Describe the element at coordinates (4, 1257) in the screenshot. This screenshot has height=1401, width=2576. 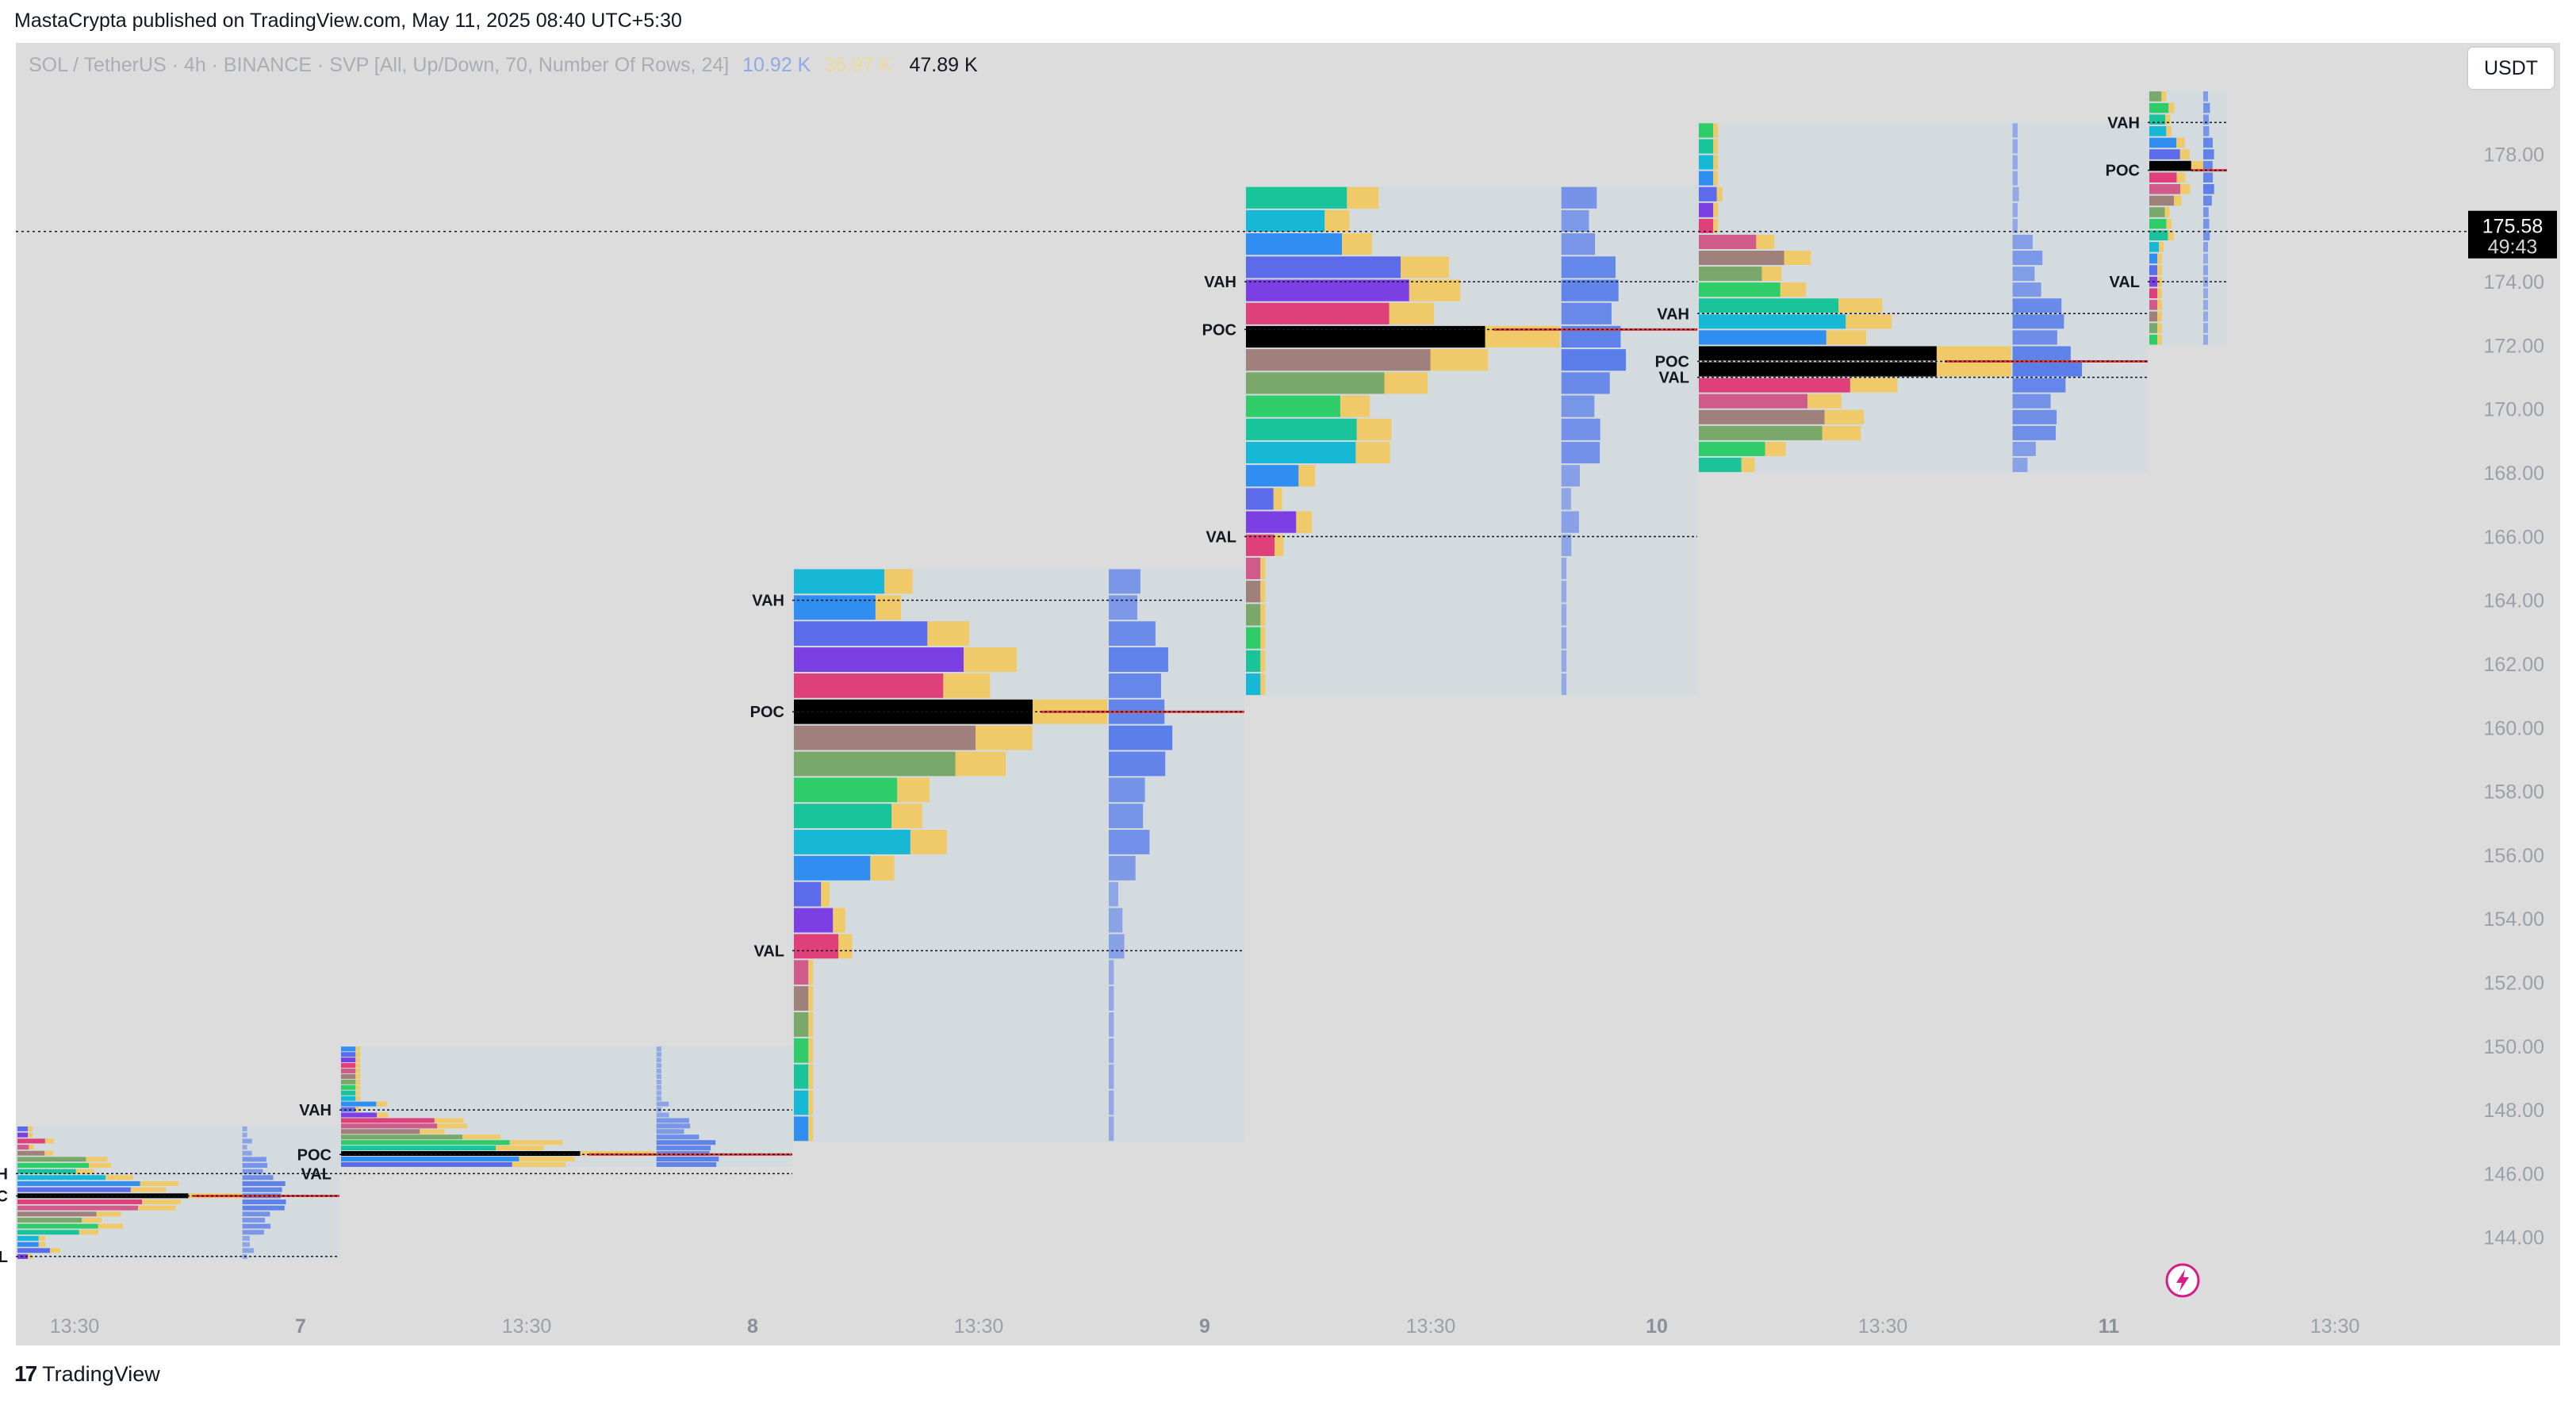
I see `val-label-6: VAL` at that location.